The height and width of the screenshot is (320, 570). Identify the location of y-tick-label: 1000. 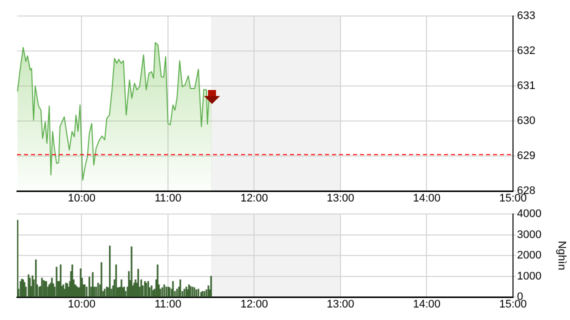
(529, 276).